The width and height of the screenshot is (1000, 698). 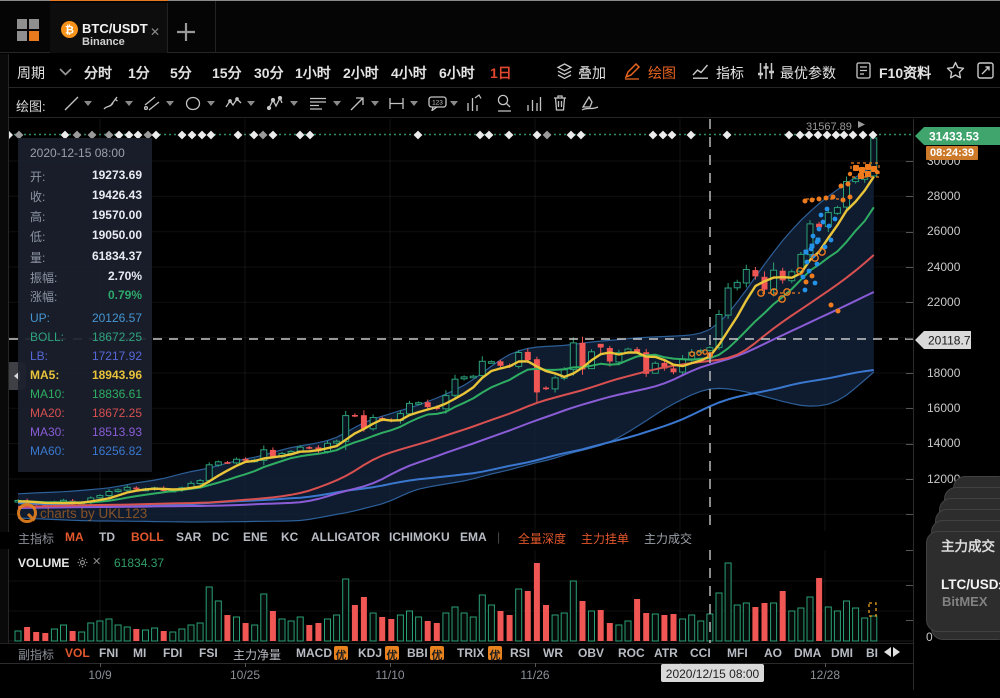 I want to click on svg-text: 20118.7, so click(x=949, y=341).